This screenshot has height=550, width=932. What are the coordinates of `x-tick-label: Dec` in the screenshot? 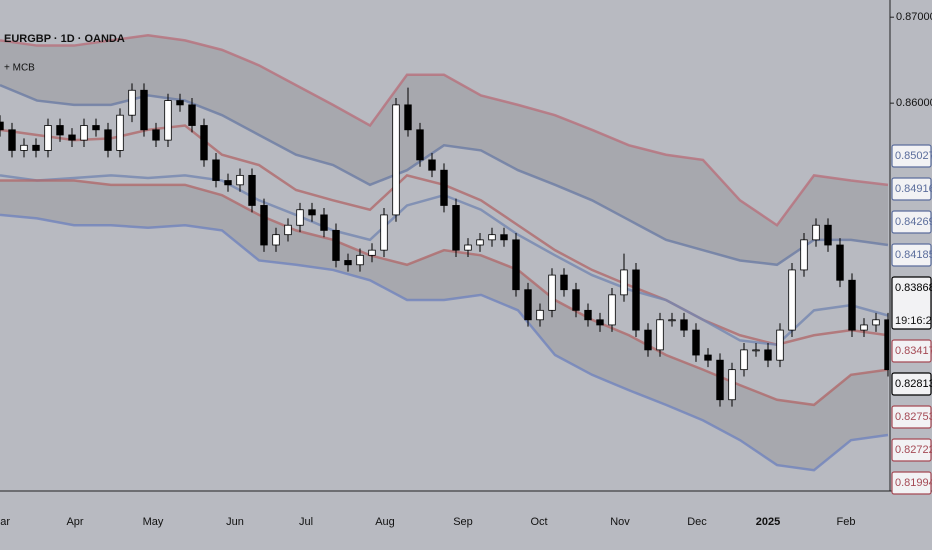 It's located at (697, 522).